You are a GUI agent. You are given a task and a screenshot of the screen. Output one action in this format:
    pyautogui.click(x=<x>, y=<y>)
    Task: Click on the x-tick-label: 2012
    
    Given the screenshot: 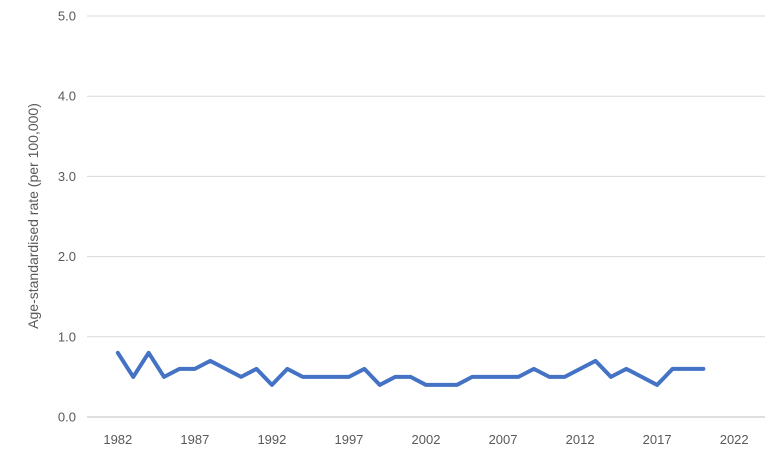 What is the action you would take?
    pyautogui.click(x=580, y=439)
    